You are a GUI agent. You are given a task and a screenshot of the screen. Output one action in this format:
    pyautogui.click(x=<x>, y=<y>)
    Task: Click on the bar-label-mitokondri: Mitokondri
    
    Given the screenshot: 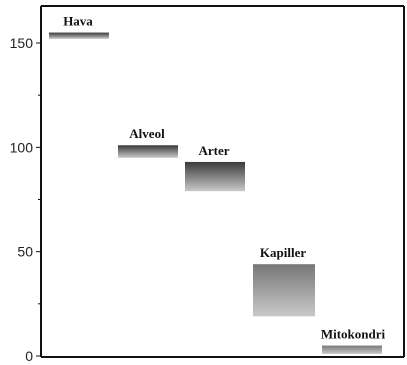 What is the action you would take?
    pyautogui.click(x=353, y=334)
    